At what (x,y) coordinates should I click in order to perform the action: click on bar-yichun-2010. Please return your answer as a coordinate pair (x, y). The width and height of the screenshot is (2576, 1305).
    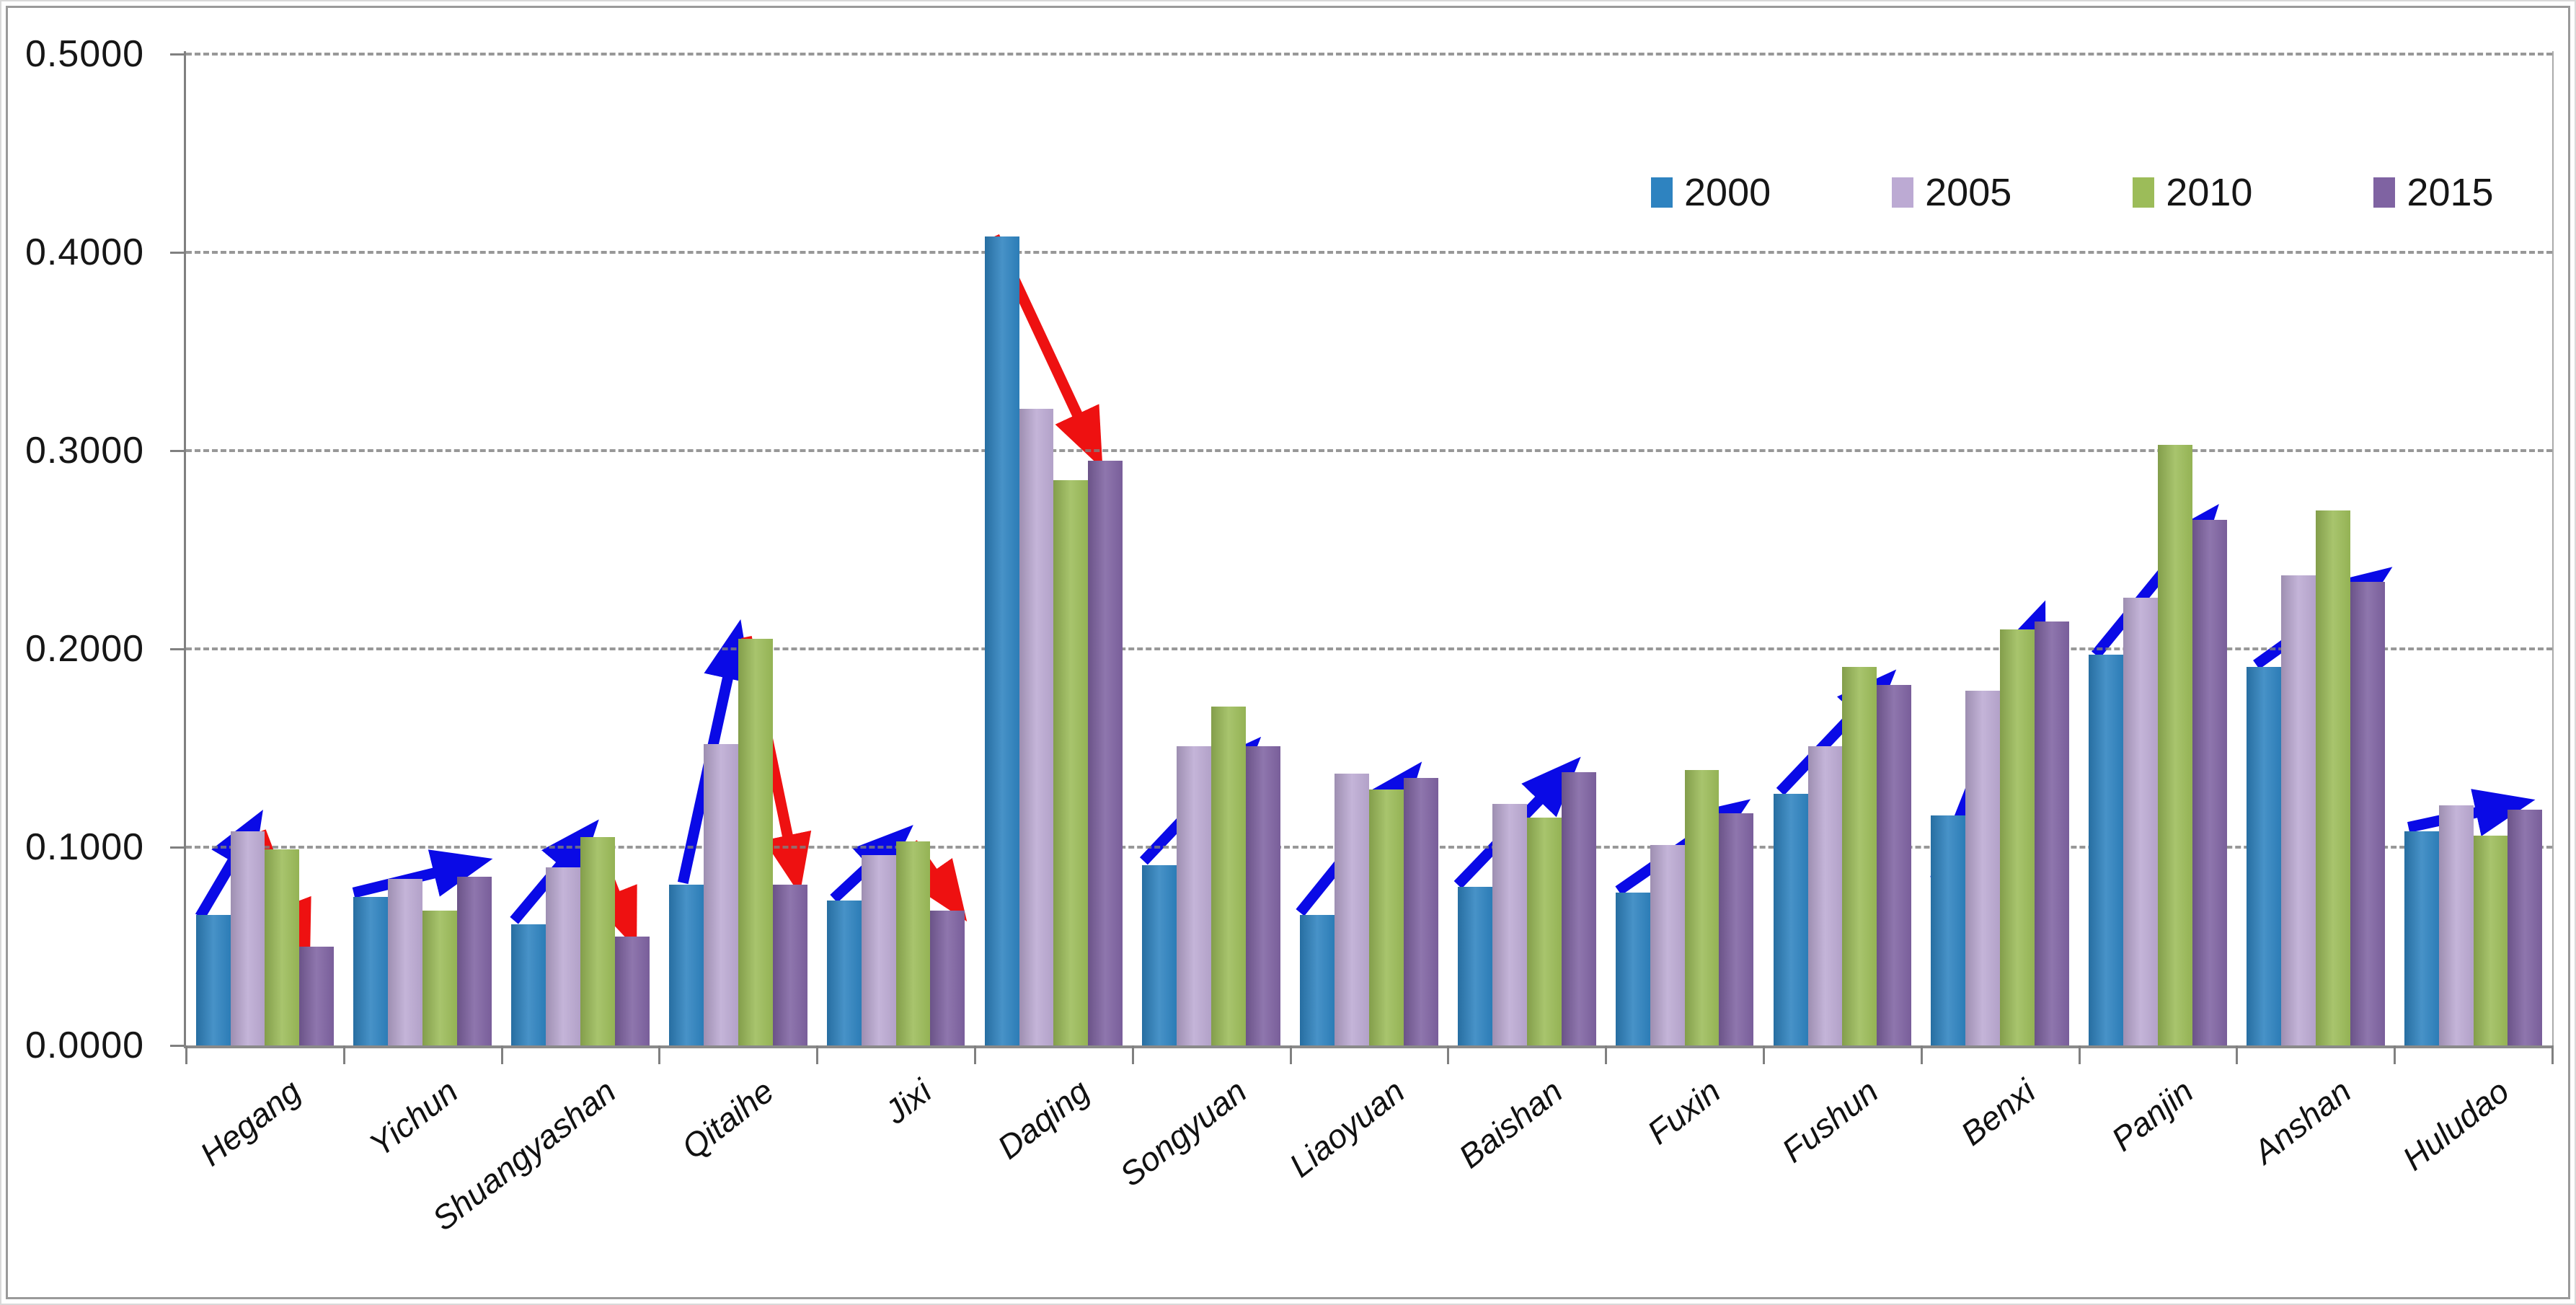
    Looking at the image, I should click on (440, 978).